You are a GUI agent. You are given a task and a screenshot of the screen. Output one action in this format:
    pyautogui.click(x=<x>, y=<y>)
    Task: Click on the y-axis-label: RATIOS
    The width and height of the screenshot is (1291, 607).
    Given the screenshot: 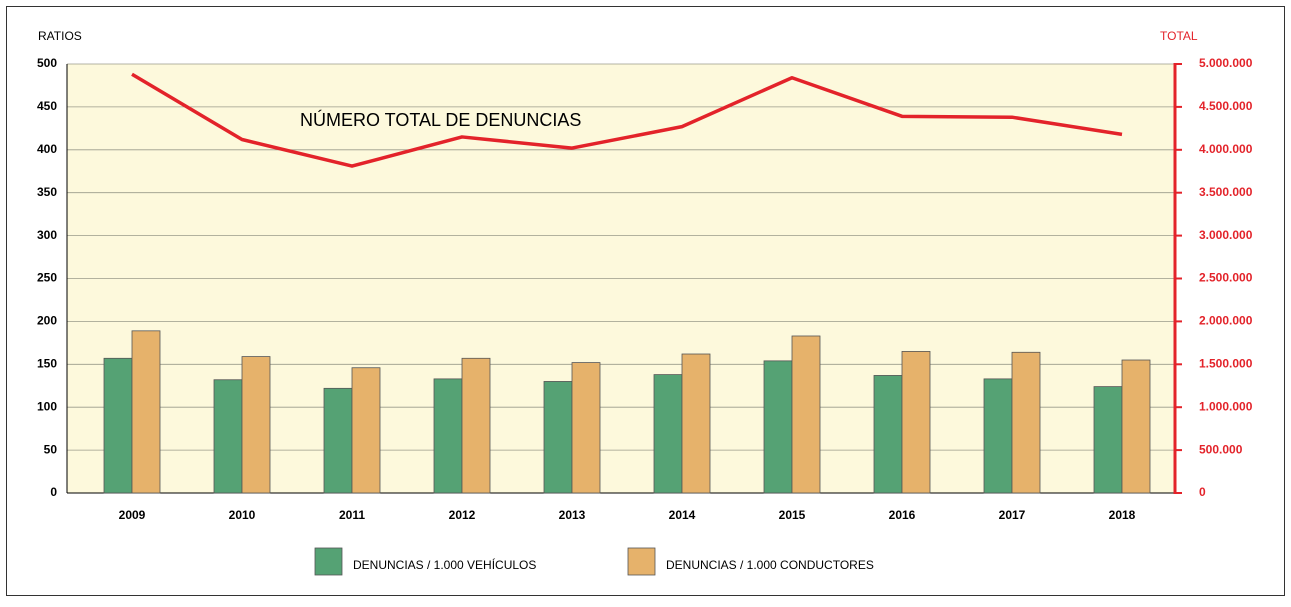 What is the action you would take?
    pyautogui.click(x=60, y=36)
    